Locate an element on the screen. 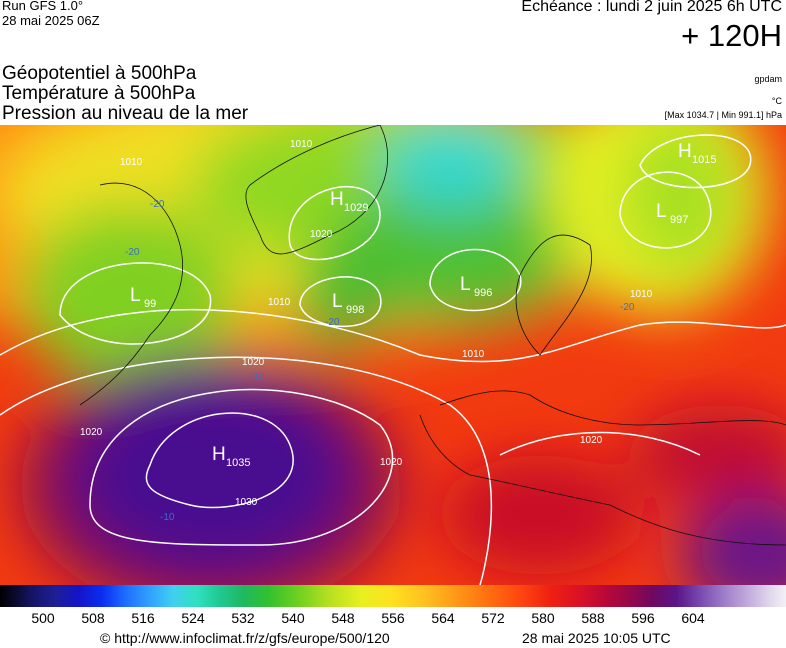 This screenshot has width=786, height=648. scale-tick-label: 556 is located at coordinates (393, 618).